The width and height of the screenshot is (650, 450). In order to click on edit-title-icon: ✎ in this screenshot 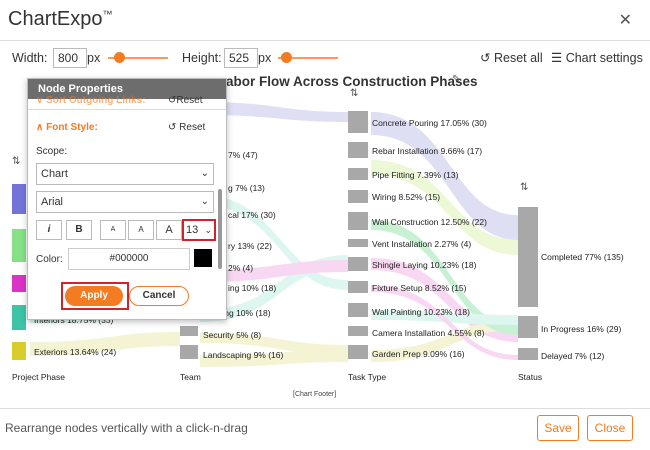, I will do `click(456, 79)`.